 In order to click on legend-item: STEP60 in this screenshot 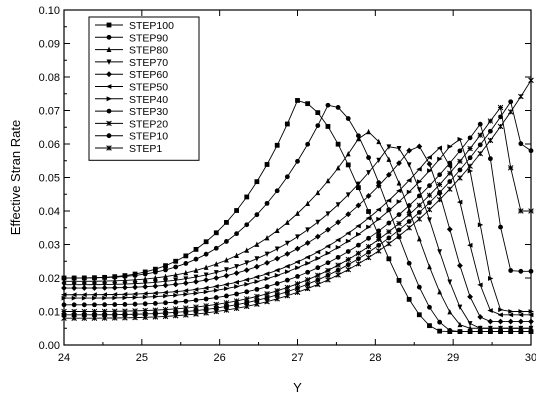, I will do `click(131, 75)`.